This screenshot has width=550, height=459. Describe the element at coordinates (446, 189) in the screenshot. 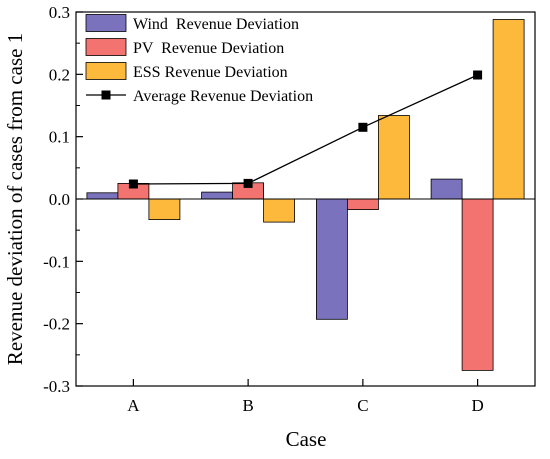

I see `bar-wind-revenue-deviation-d` at that location.